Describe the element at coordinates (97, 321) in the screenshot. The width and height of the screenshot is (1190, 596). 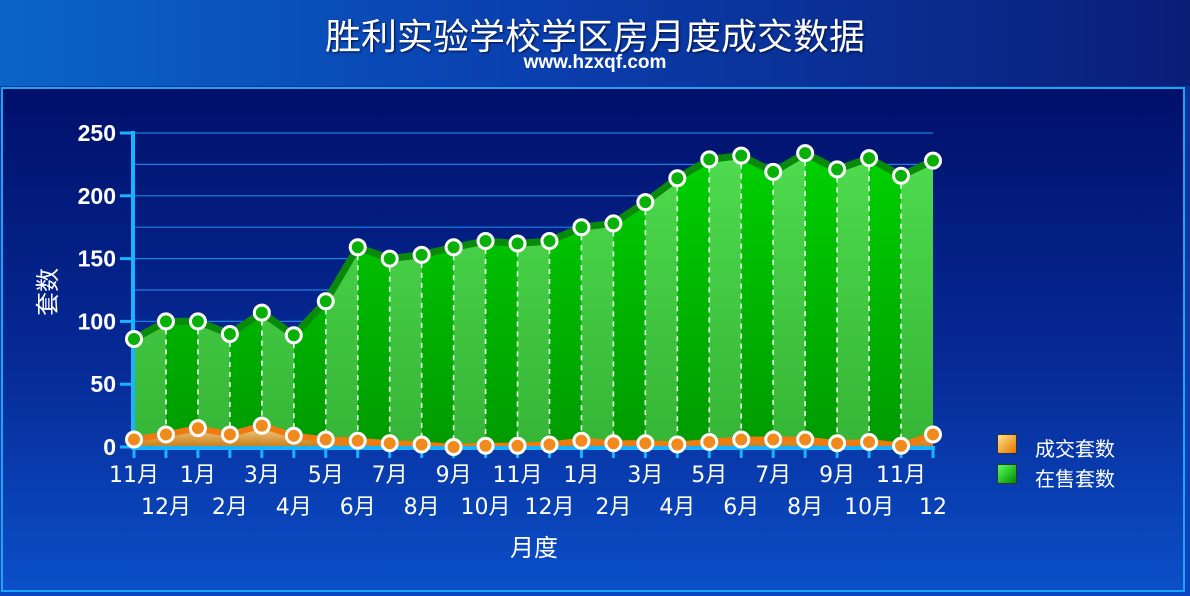
I see `y-tick-label: 100` at that location.